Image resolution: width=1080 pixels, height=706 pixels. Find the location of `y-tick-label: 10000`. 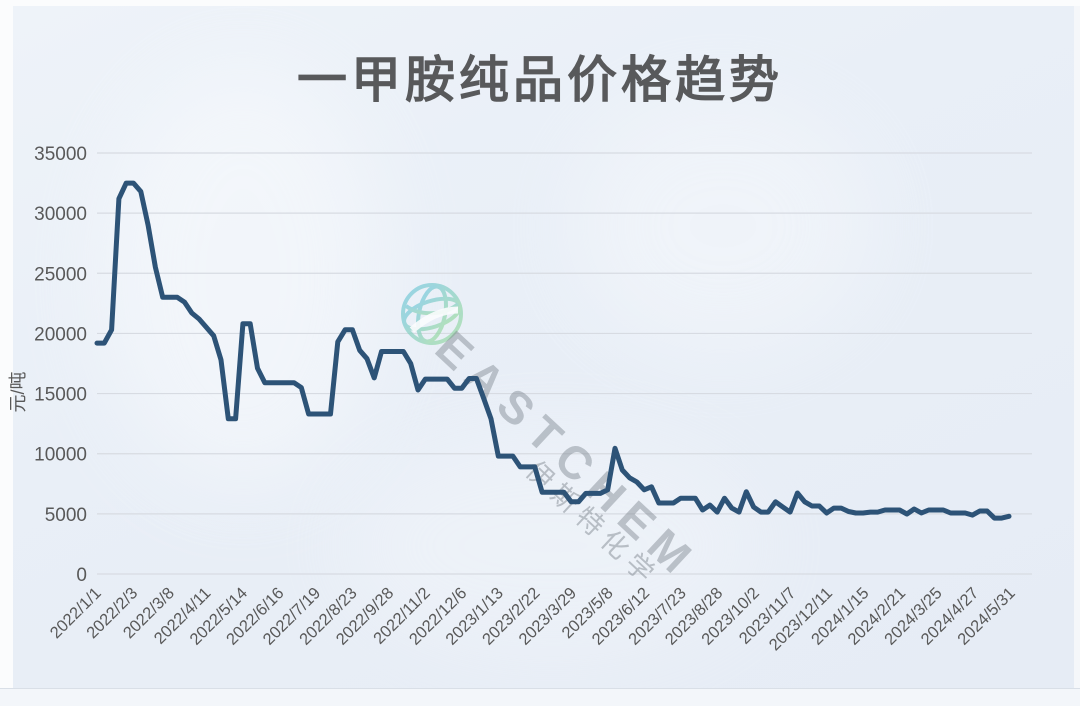

y-tick-label: 10000 is located at coordinates (60, 455).